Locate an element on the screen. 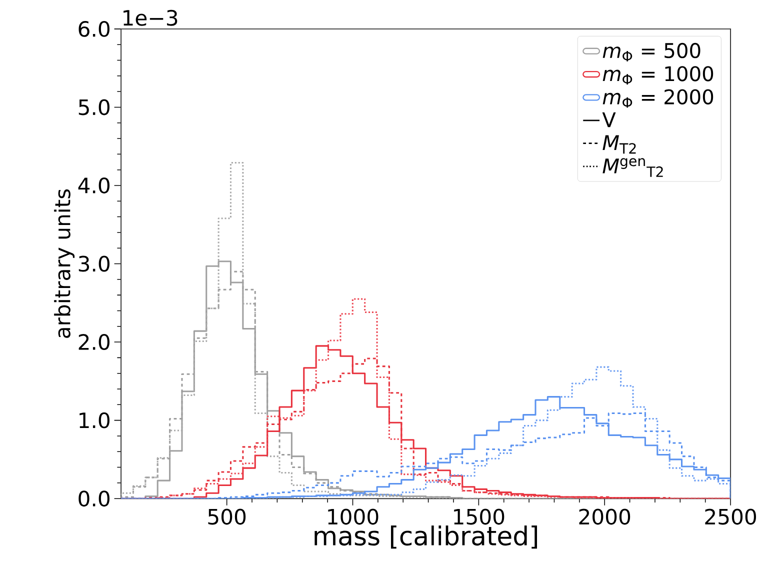 The image size is (772, 565). annotation: M$^{gen}$T2 is located at coordinates (632, 167).